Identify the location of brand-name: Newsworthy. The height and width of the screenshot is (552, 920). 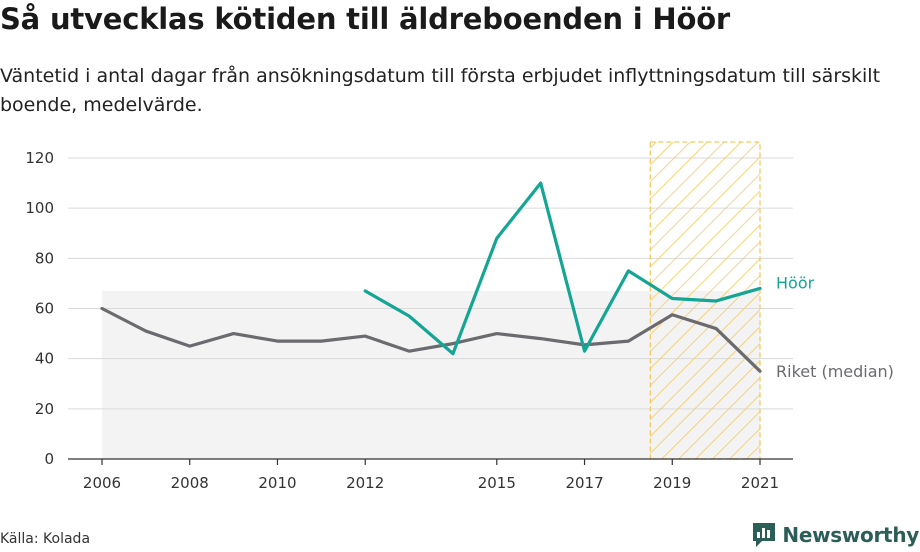
(850, 535).